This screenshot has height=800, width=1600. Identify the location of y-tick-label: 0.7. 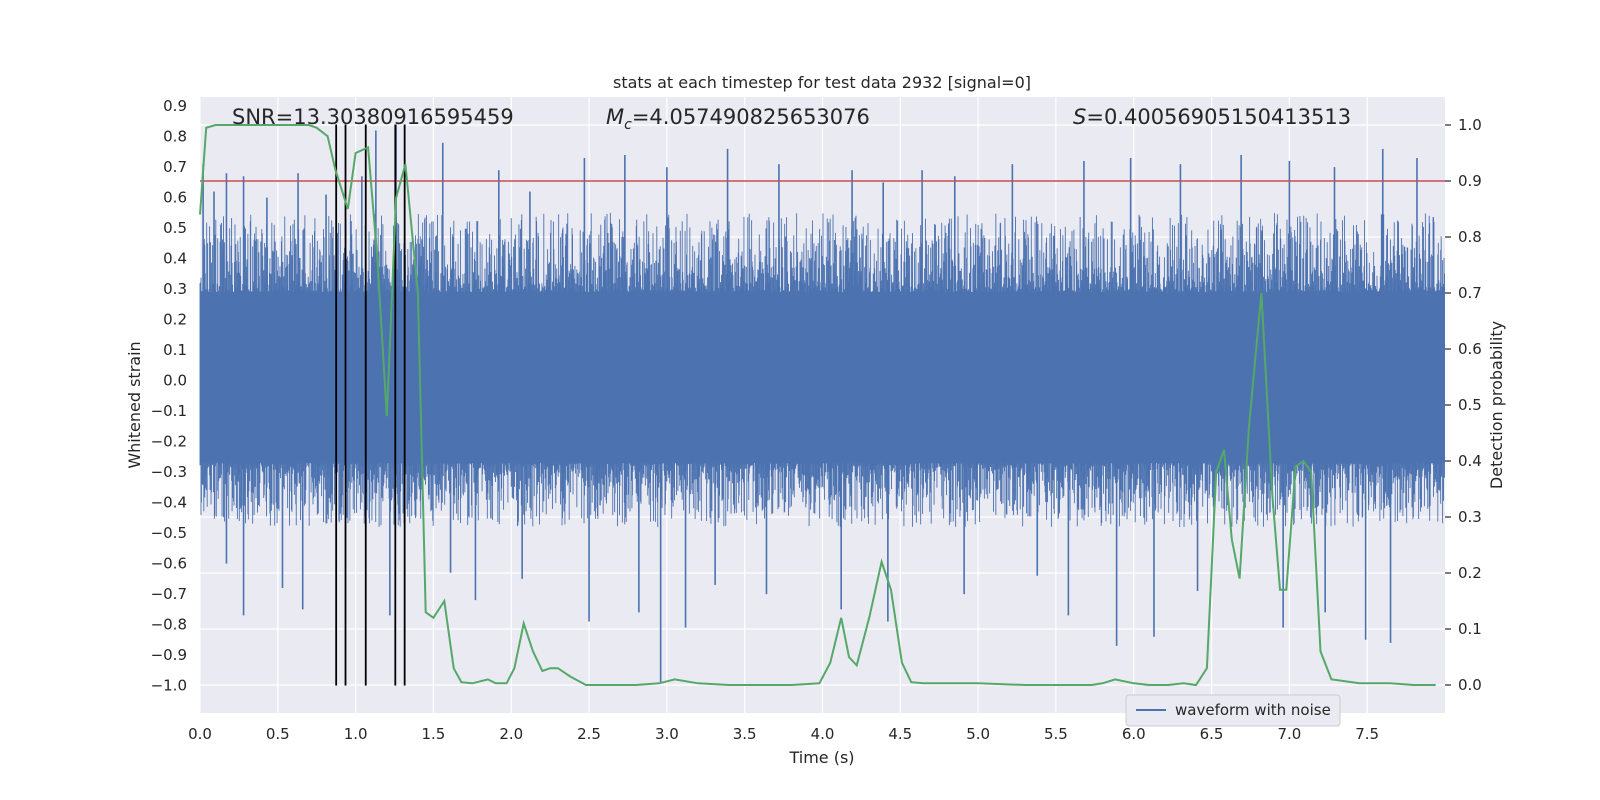
(175, 167).